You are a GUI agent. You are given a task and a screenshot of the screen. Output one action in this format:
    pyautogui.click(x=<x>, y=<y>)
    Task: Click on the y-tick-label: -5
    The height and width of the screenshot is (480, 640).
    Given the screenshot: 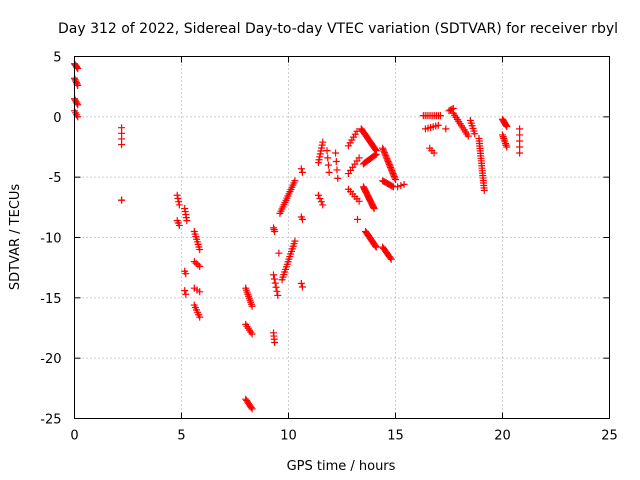 What is the action you would take?
    pyautogui.click(x=55, y=178)
    